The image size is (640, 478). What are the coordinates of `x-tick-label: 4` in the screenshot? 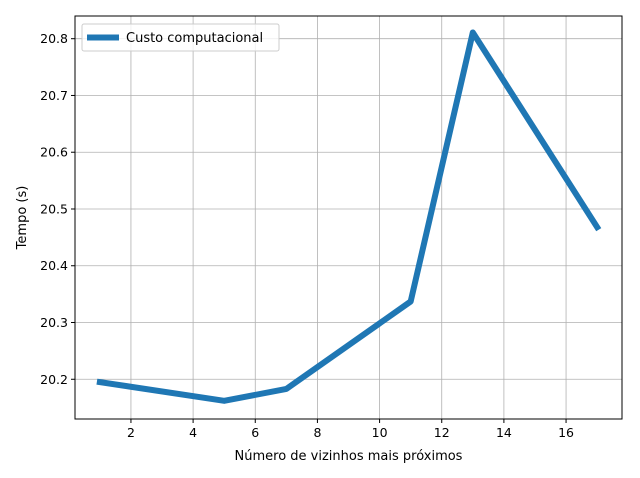 It's located at (193, 432).